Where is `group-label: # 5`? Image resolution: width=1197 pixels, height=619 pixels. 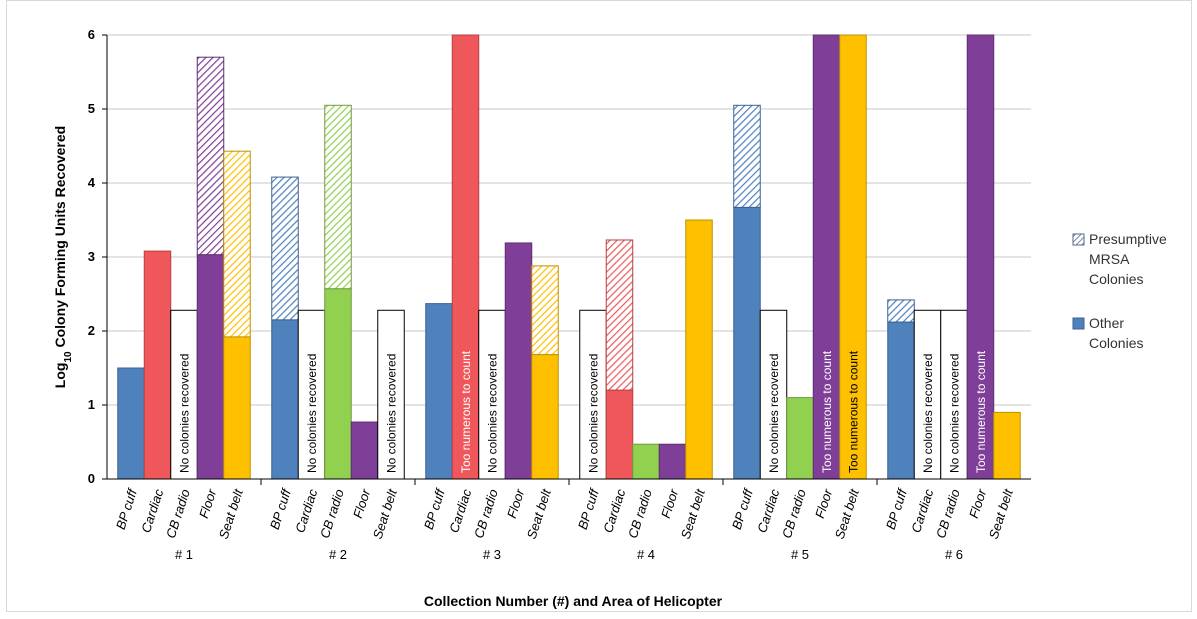 group-label: # 5 is located at coordinates (800, 554).